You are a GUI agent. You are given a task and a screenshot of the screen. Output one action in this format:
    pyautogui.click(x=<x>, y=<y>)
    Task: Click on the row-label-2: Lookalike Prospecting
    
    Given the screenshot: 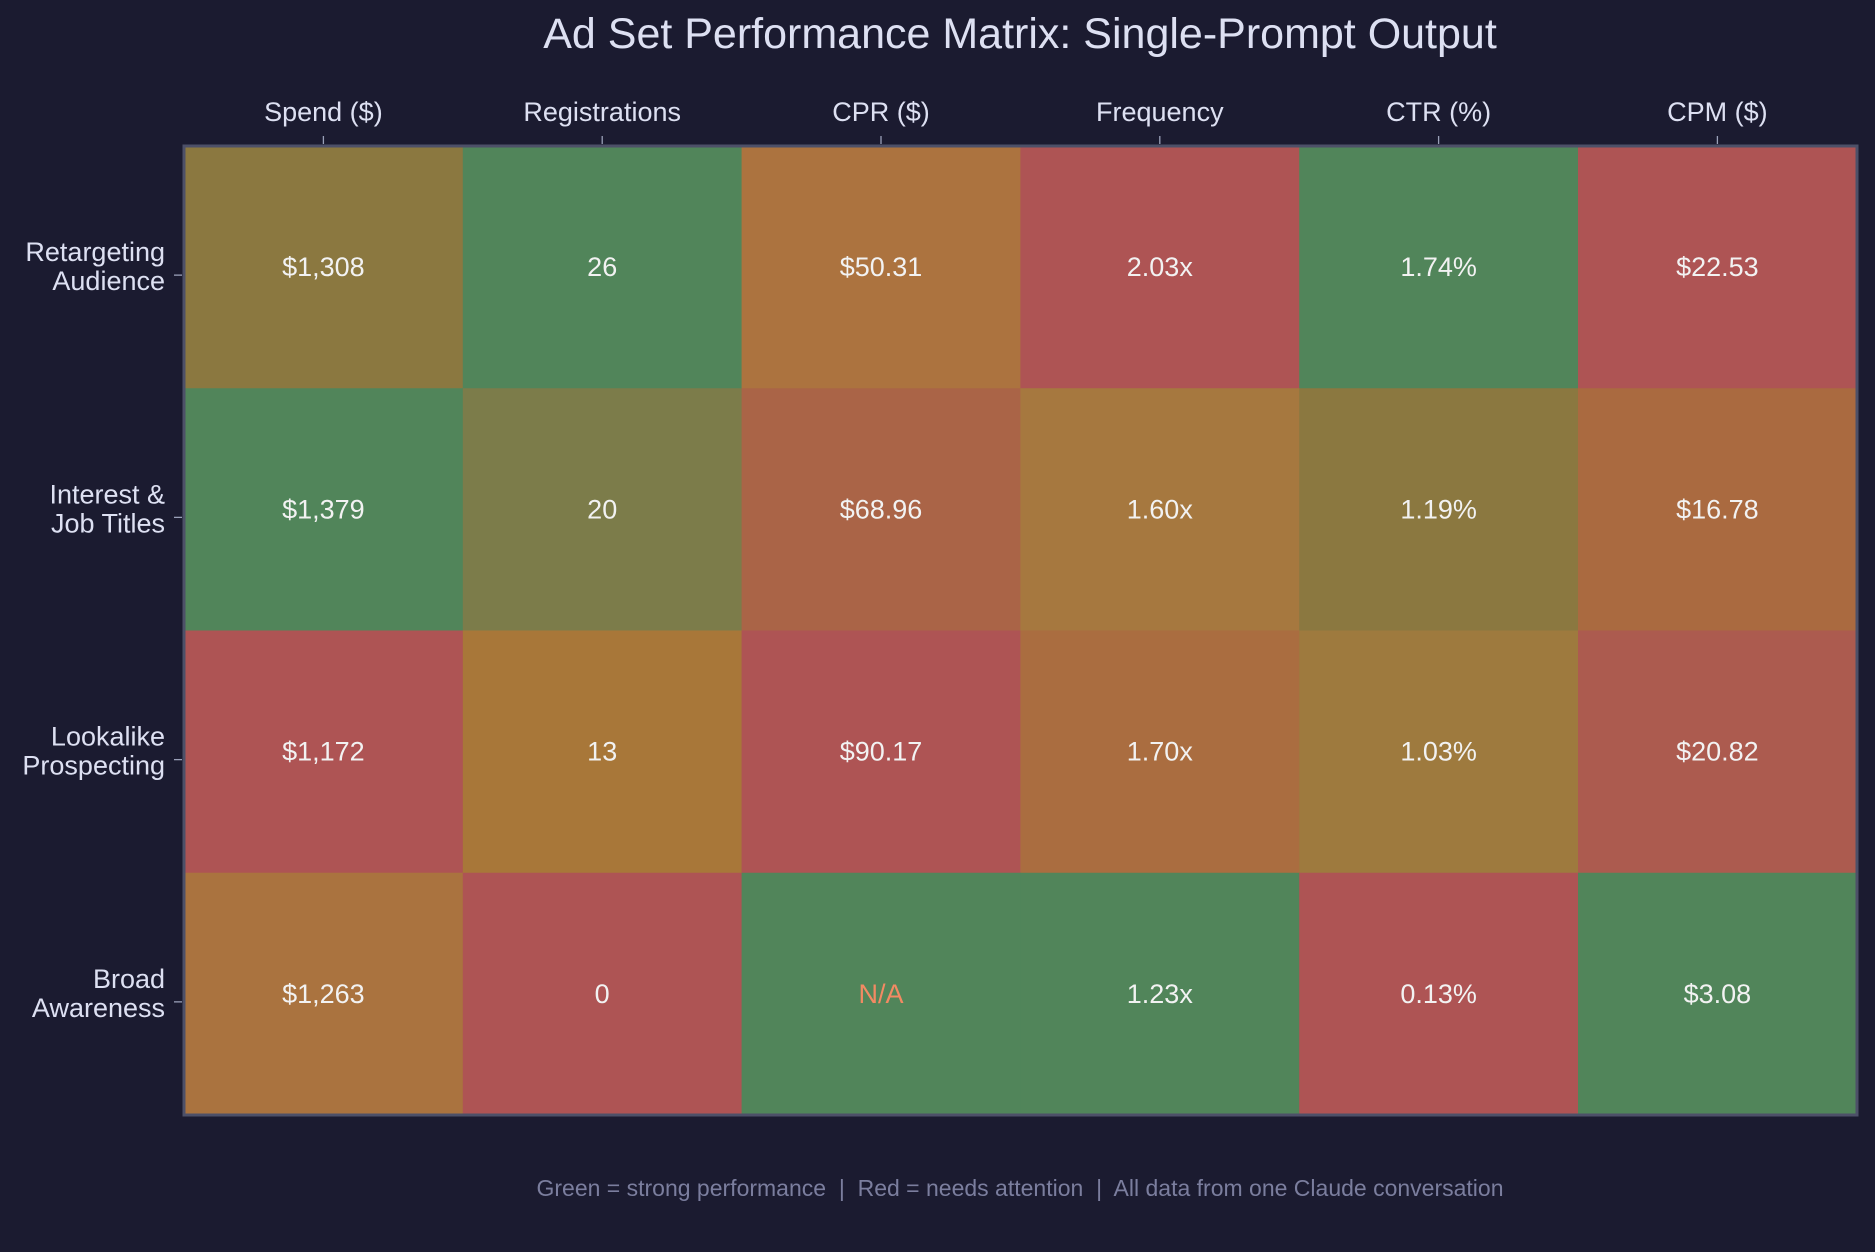 What is the action you would take?
    pyautogui.click(x=93, y=751)
    